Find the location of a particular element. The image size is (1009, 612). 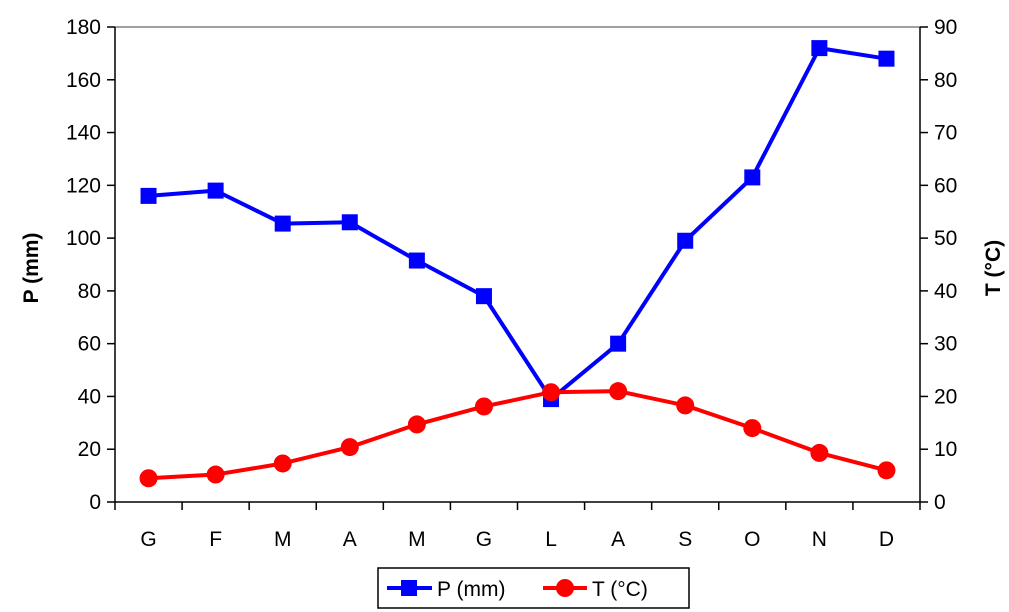

x-axis-tick-label: F is located at coordinates (215, 539).